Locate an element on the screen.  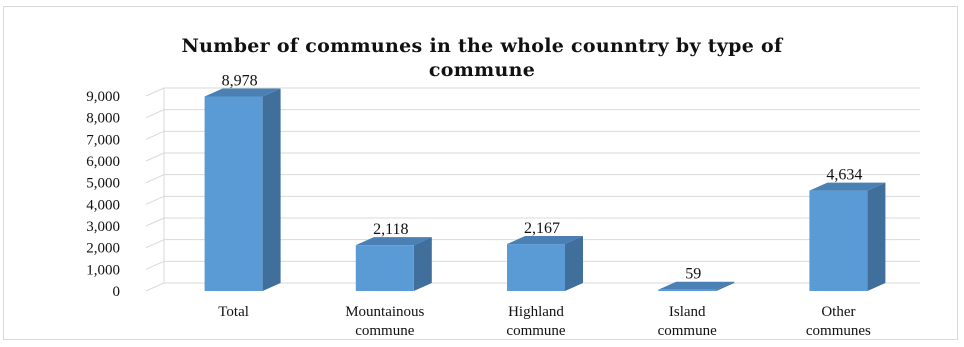
y-tick-label: 7,000 is located at coordinates (103, 140).